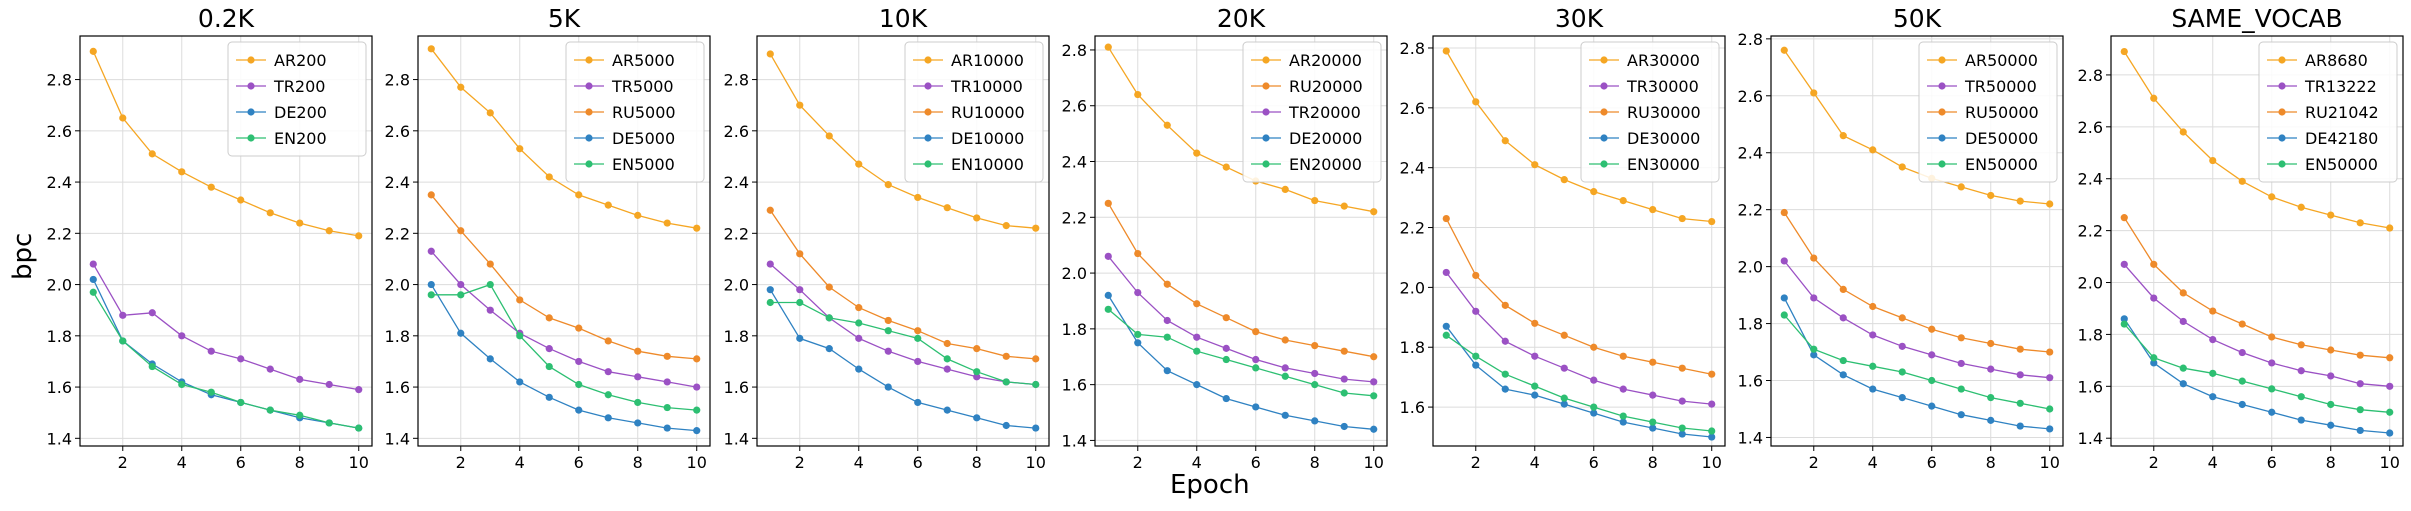 The height and width of the screenshot is (511, 2411). What do you see at coordinates (1324, 112) in the screenshot?
I see `legend-entry-label: TR20000` at bounding box center [1324, 112].